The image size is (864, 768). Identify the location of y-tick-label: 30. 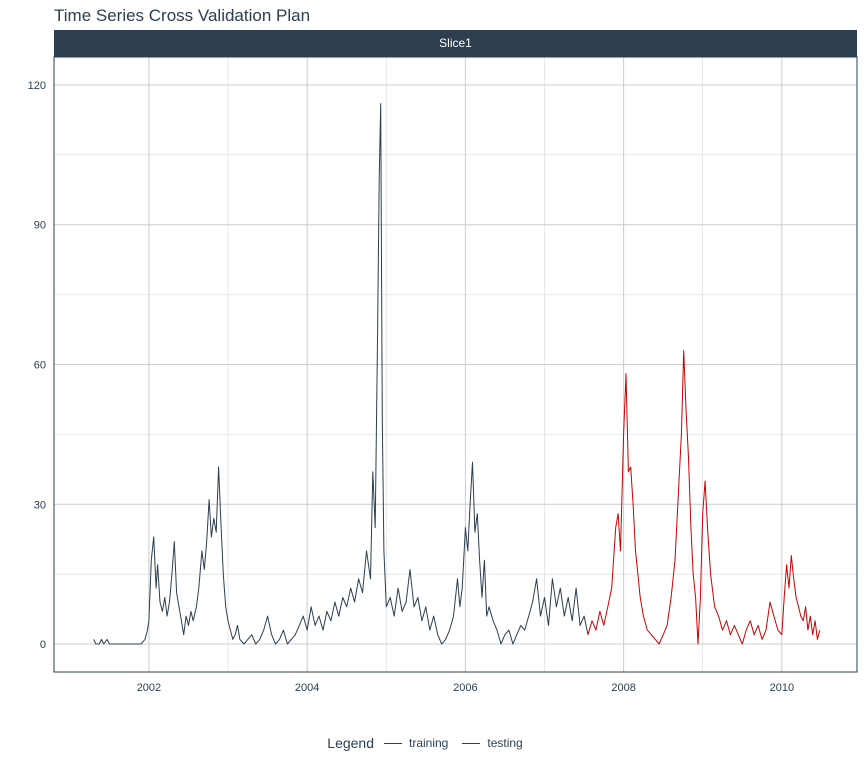
(40, 505).